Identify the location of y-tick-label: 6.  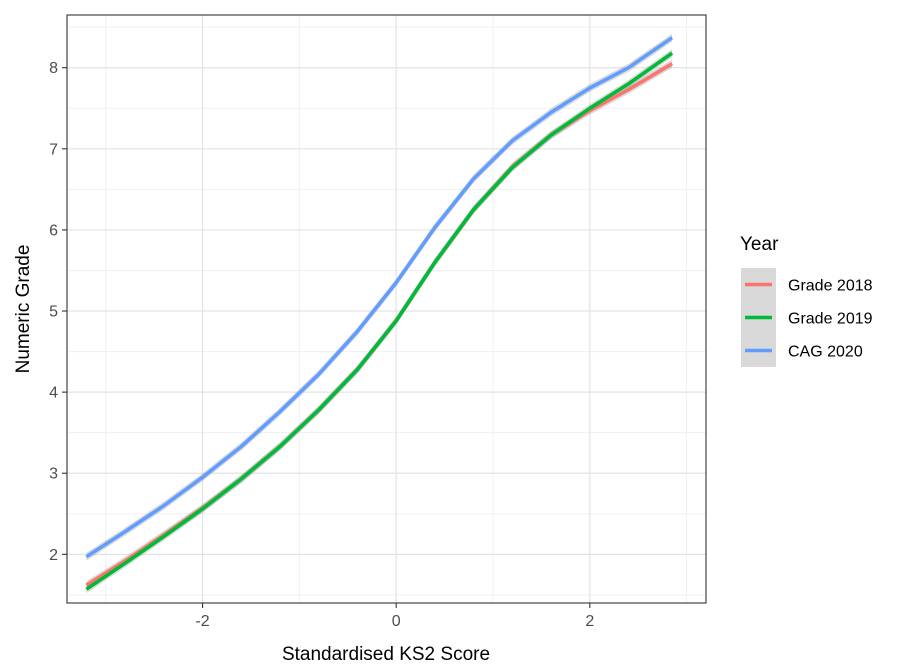
(53, 230).